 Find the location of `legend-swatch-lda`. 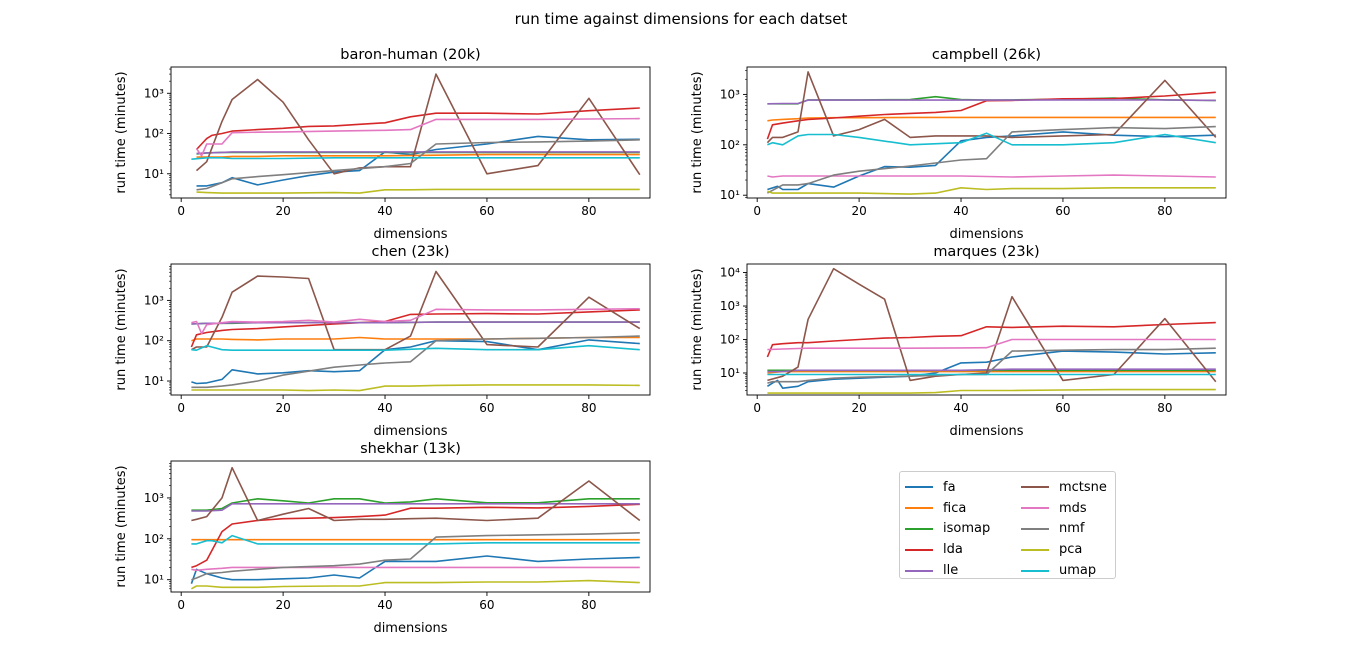

legend-swatch-lda is located at coordinates (919, 549).